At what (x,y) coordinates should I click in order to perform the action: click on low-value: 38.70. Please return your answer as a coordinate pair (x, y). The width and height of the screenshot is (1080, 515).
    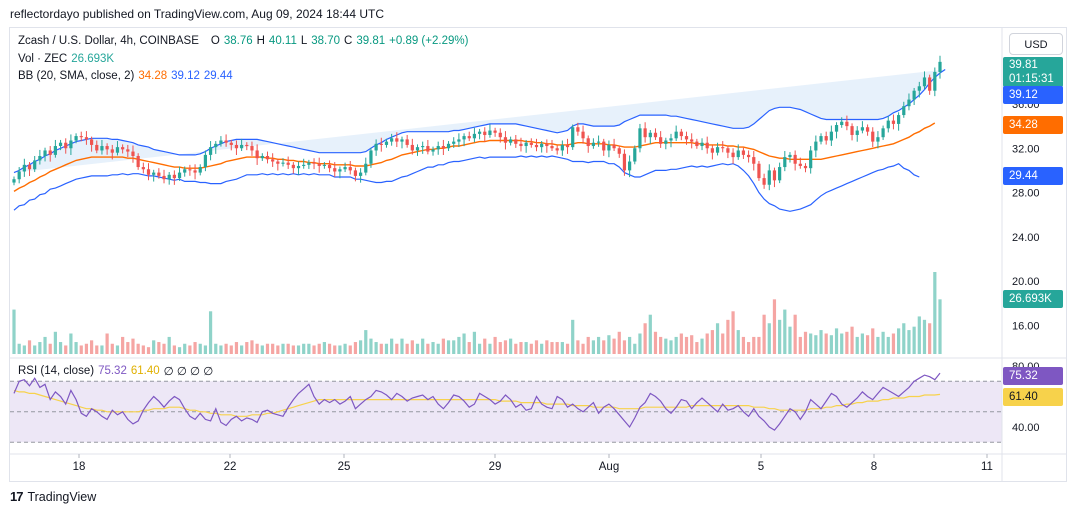
    Looking at the image, I should click on (326, 41).